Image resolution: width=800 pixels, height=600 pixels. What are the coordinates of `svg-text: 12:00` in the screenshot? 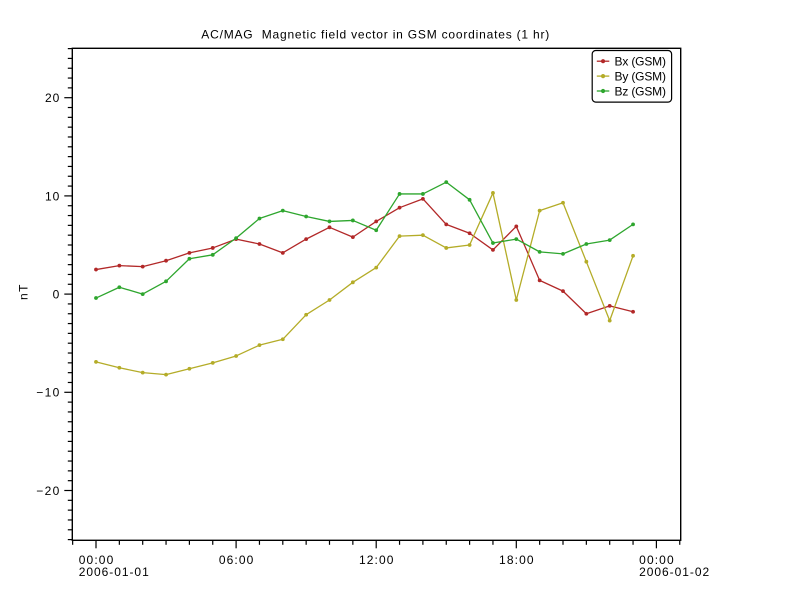 It's located at (376, 560).